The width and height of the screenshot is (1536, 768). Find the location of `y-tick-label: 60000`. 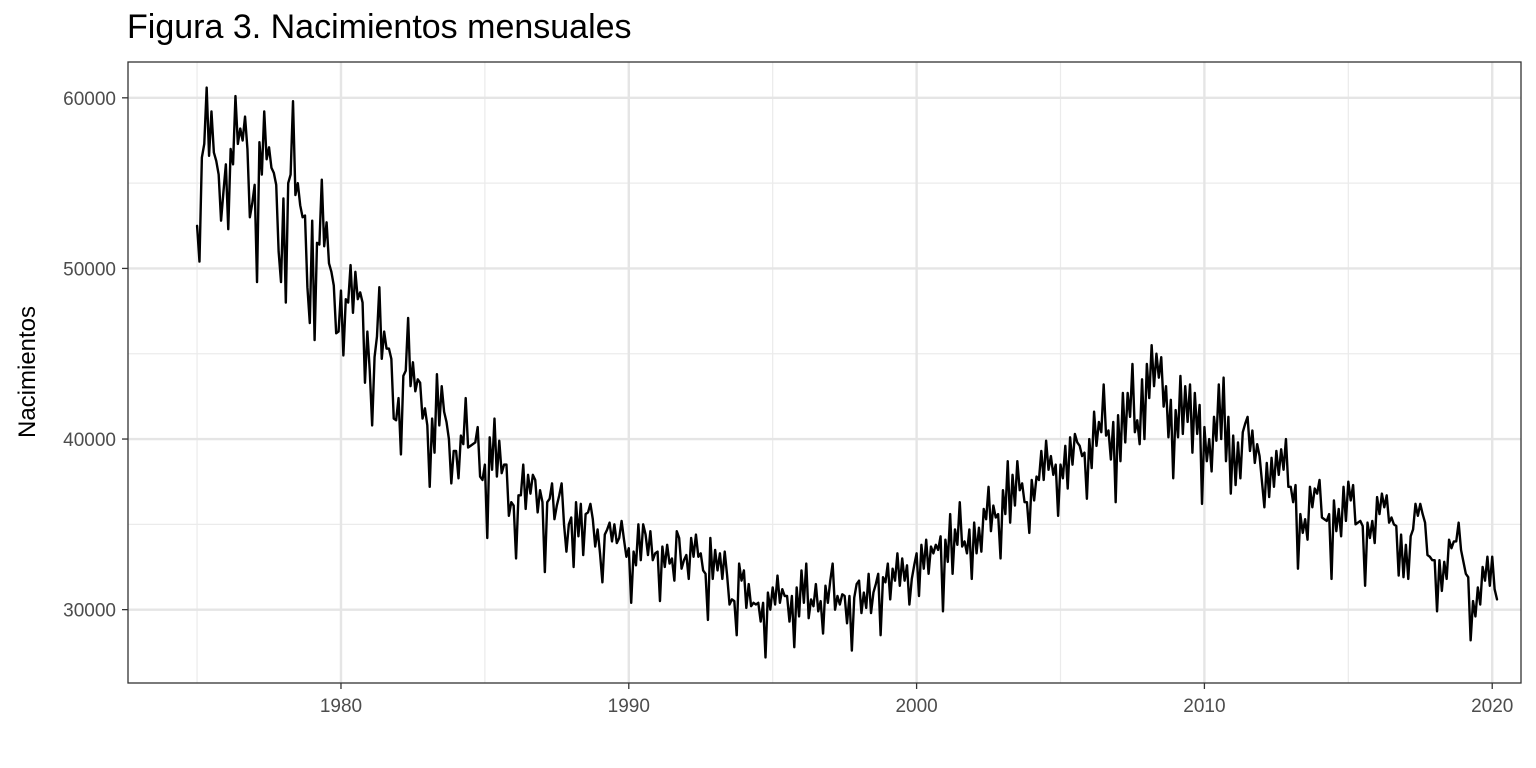

y-tick-label: 60000 is located at coordinates (89, 99).